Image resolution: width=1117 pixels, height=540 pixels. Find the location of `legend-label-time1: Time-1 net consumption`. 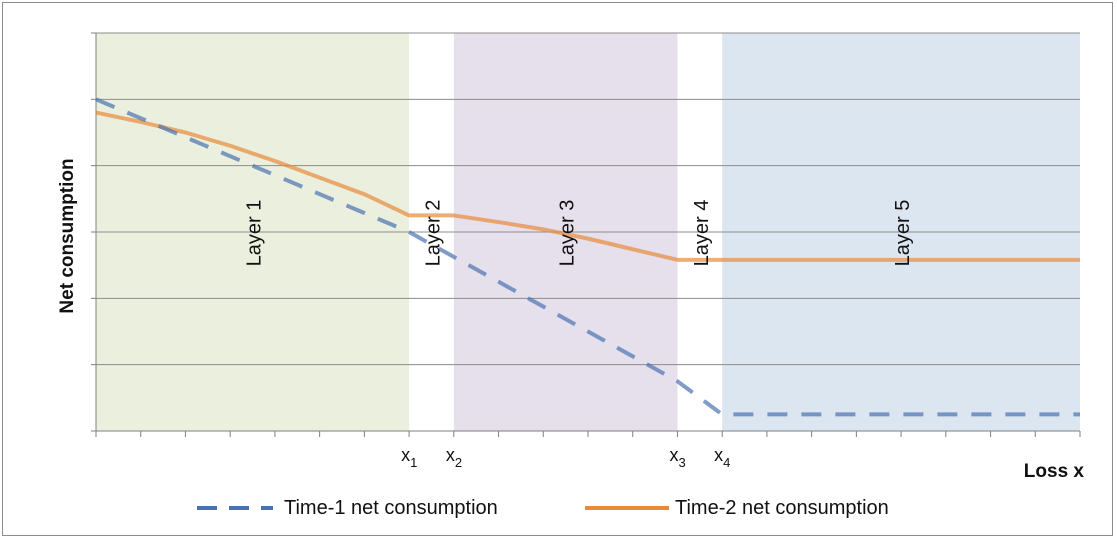

legend-label-time1: Time-1 net consumption is located at coordinates (391, 507).